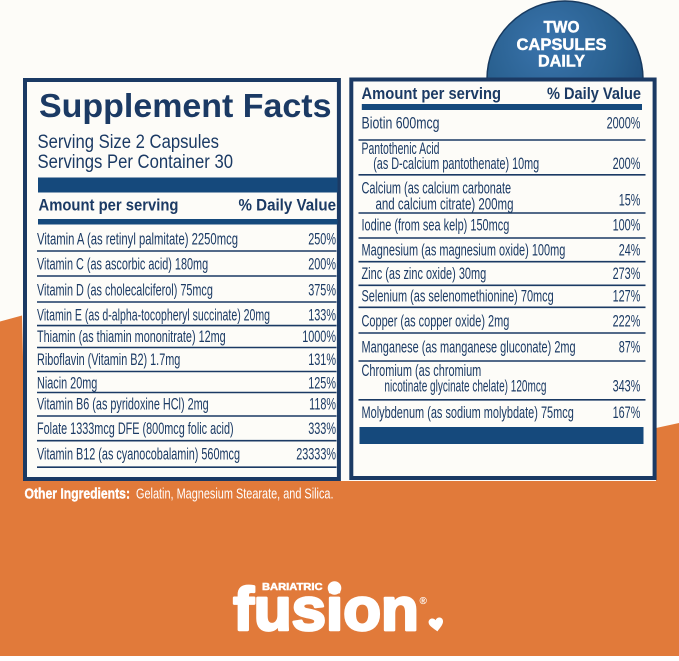 The image size is (679, 661). Describe the element at coordinates (122, 264) in the screenshot. I see `svg-text:Vitamin C (as ascorbic acid) 1: Vitamin C (as ascorbic acid) 180mg` at that location.